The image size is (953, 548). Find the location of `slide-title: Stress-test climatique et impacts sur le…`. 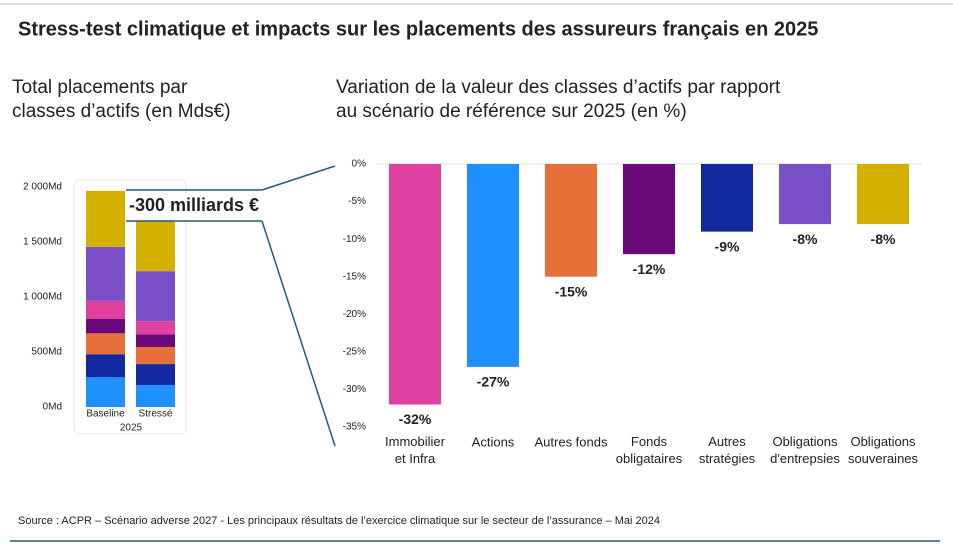

slide-title: Stress-test climatique et impacts sur le… is located at coordinates (418, 29).